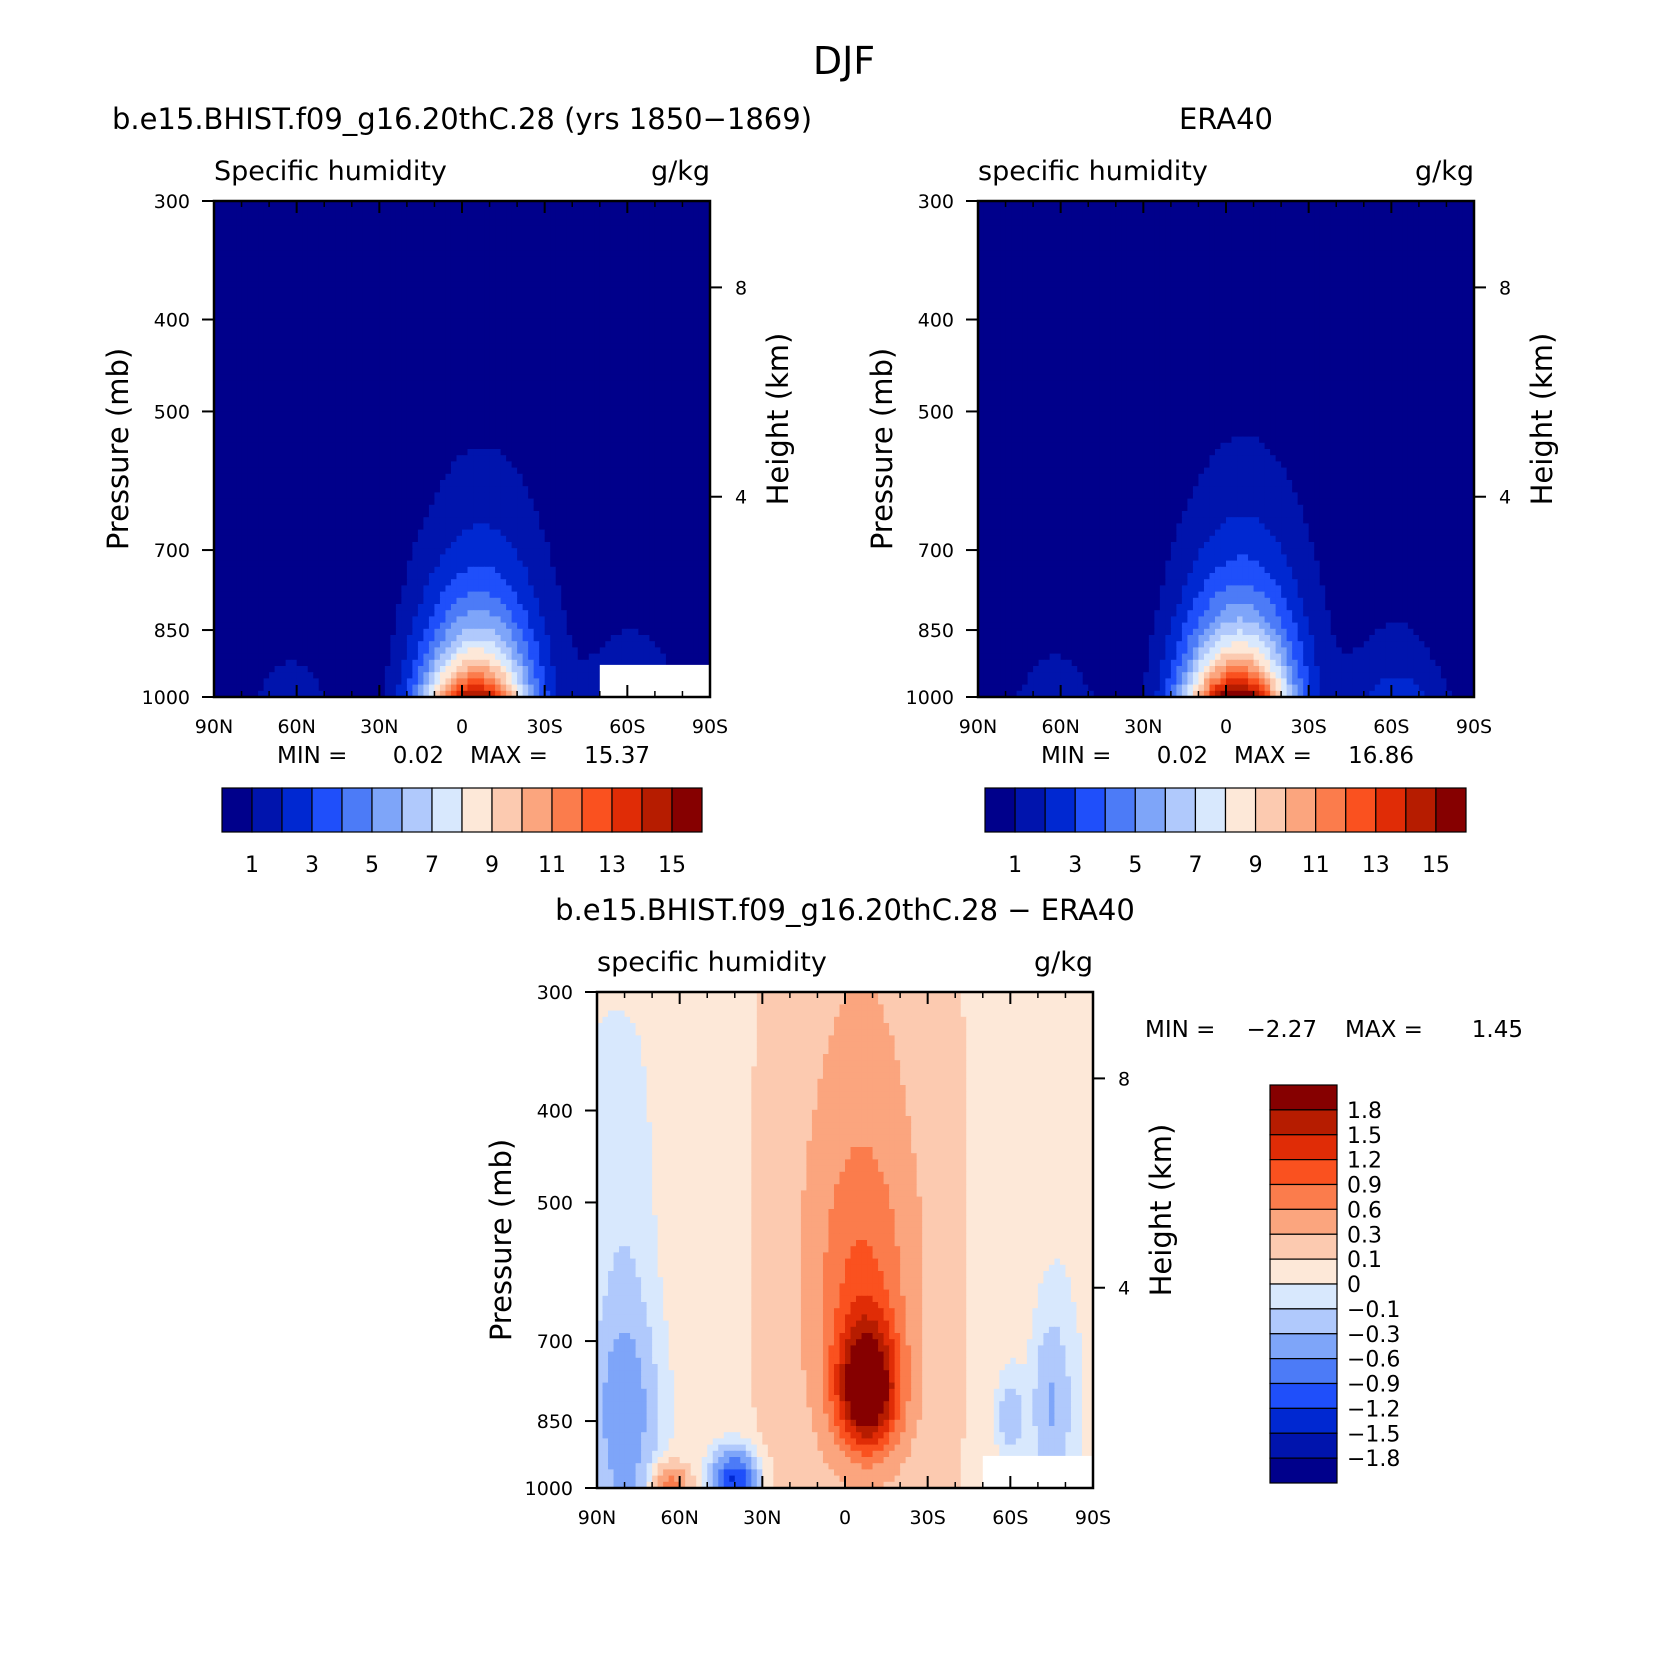 This screenshot has height=1674, width=1674. I want to click on colorbar-label: 1.8, so click(1364, 1111).